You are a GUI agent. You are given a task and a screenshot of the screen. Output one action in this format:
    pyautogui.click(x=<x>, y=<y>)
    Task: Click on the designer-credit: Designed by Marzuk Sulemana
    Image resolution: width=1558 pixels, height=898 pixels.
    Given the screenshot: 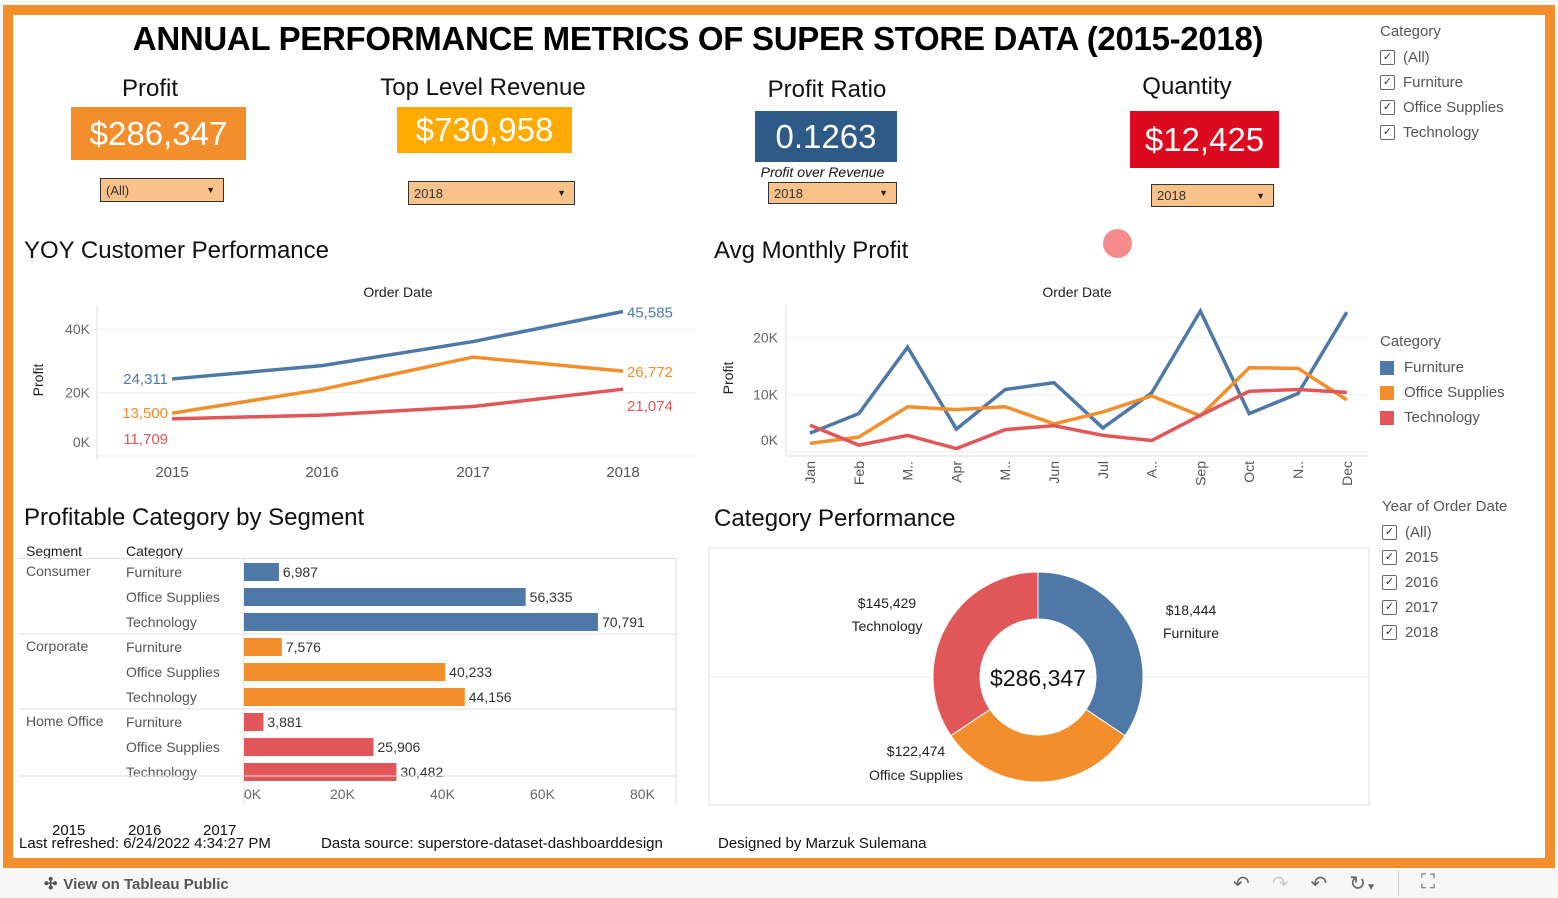 What is the action you would take?
    pyautogui.click(x=822, y=843)
    